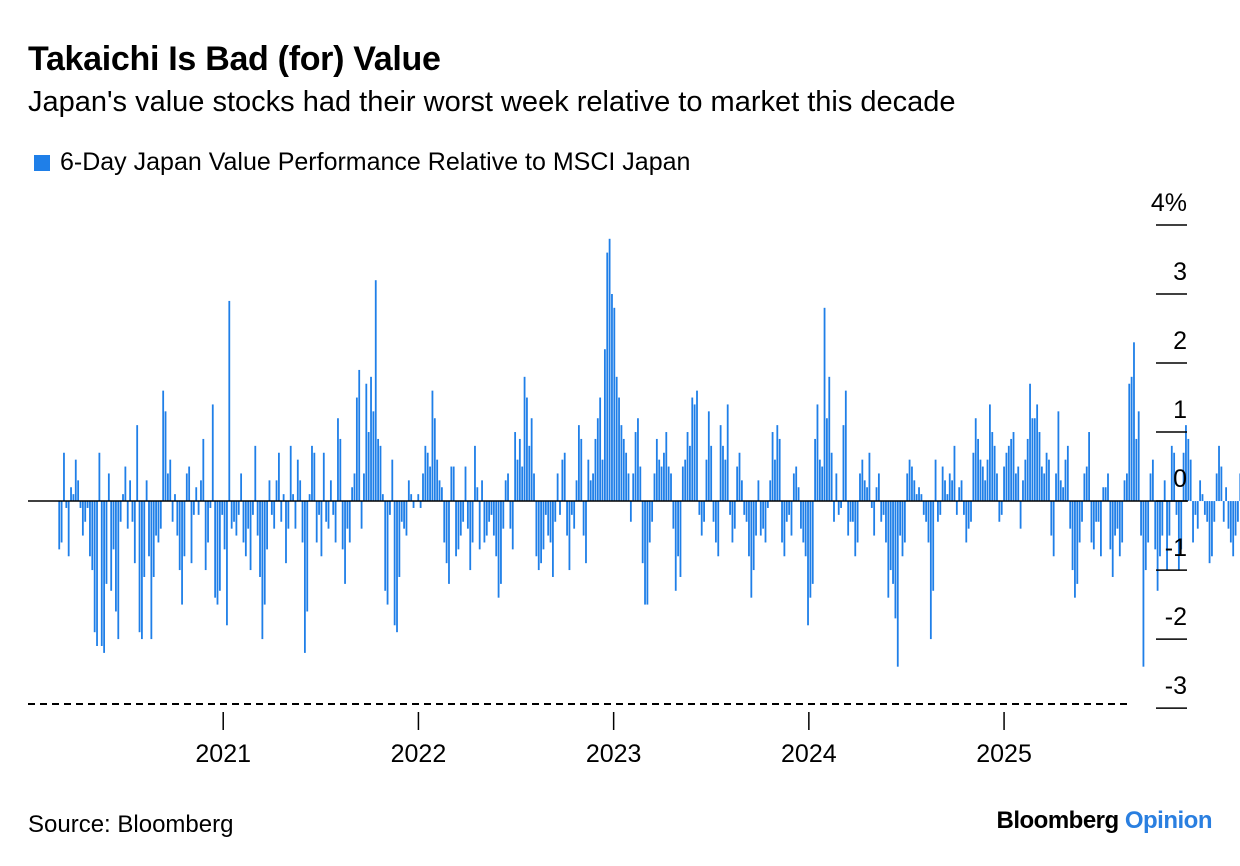  I want to click on x-tick-label: 2022, so click(419, 754).